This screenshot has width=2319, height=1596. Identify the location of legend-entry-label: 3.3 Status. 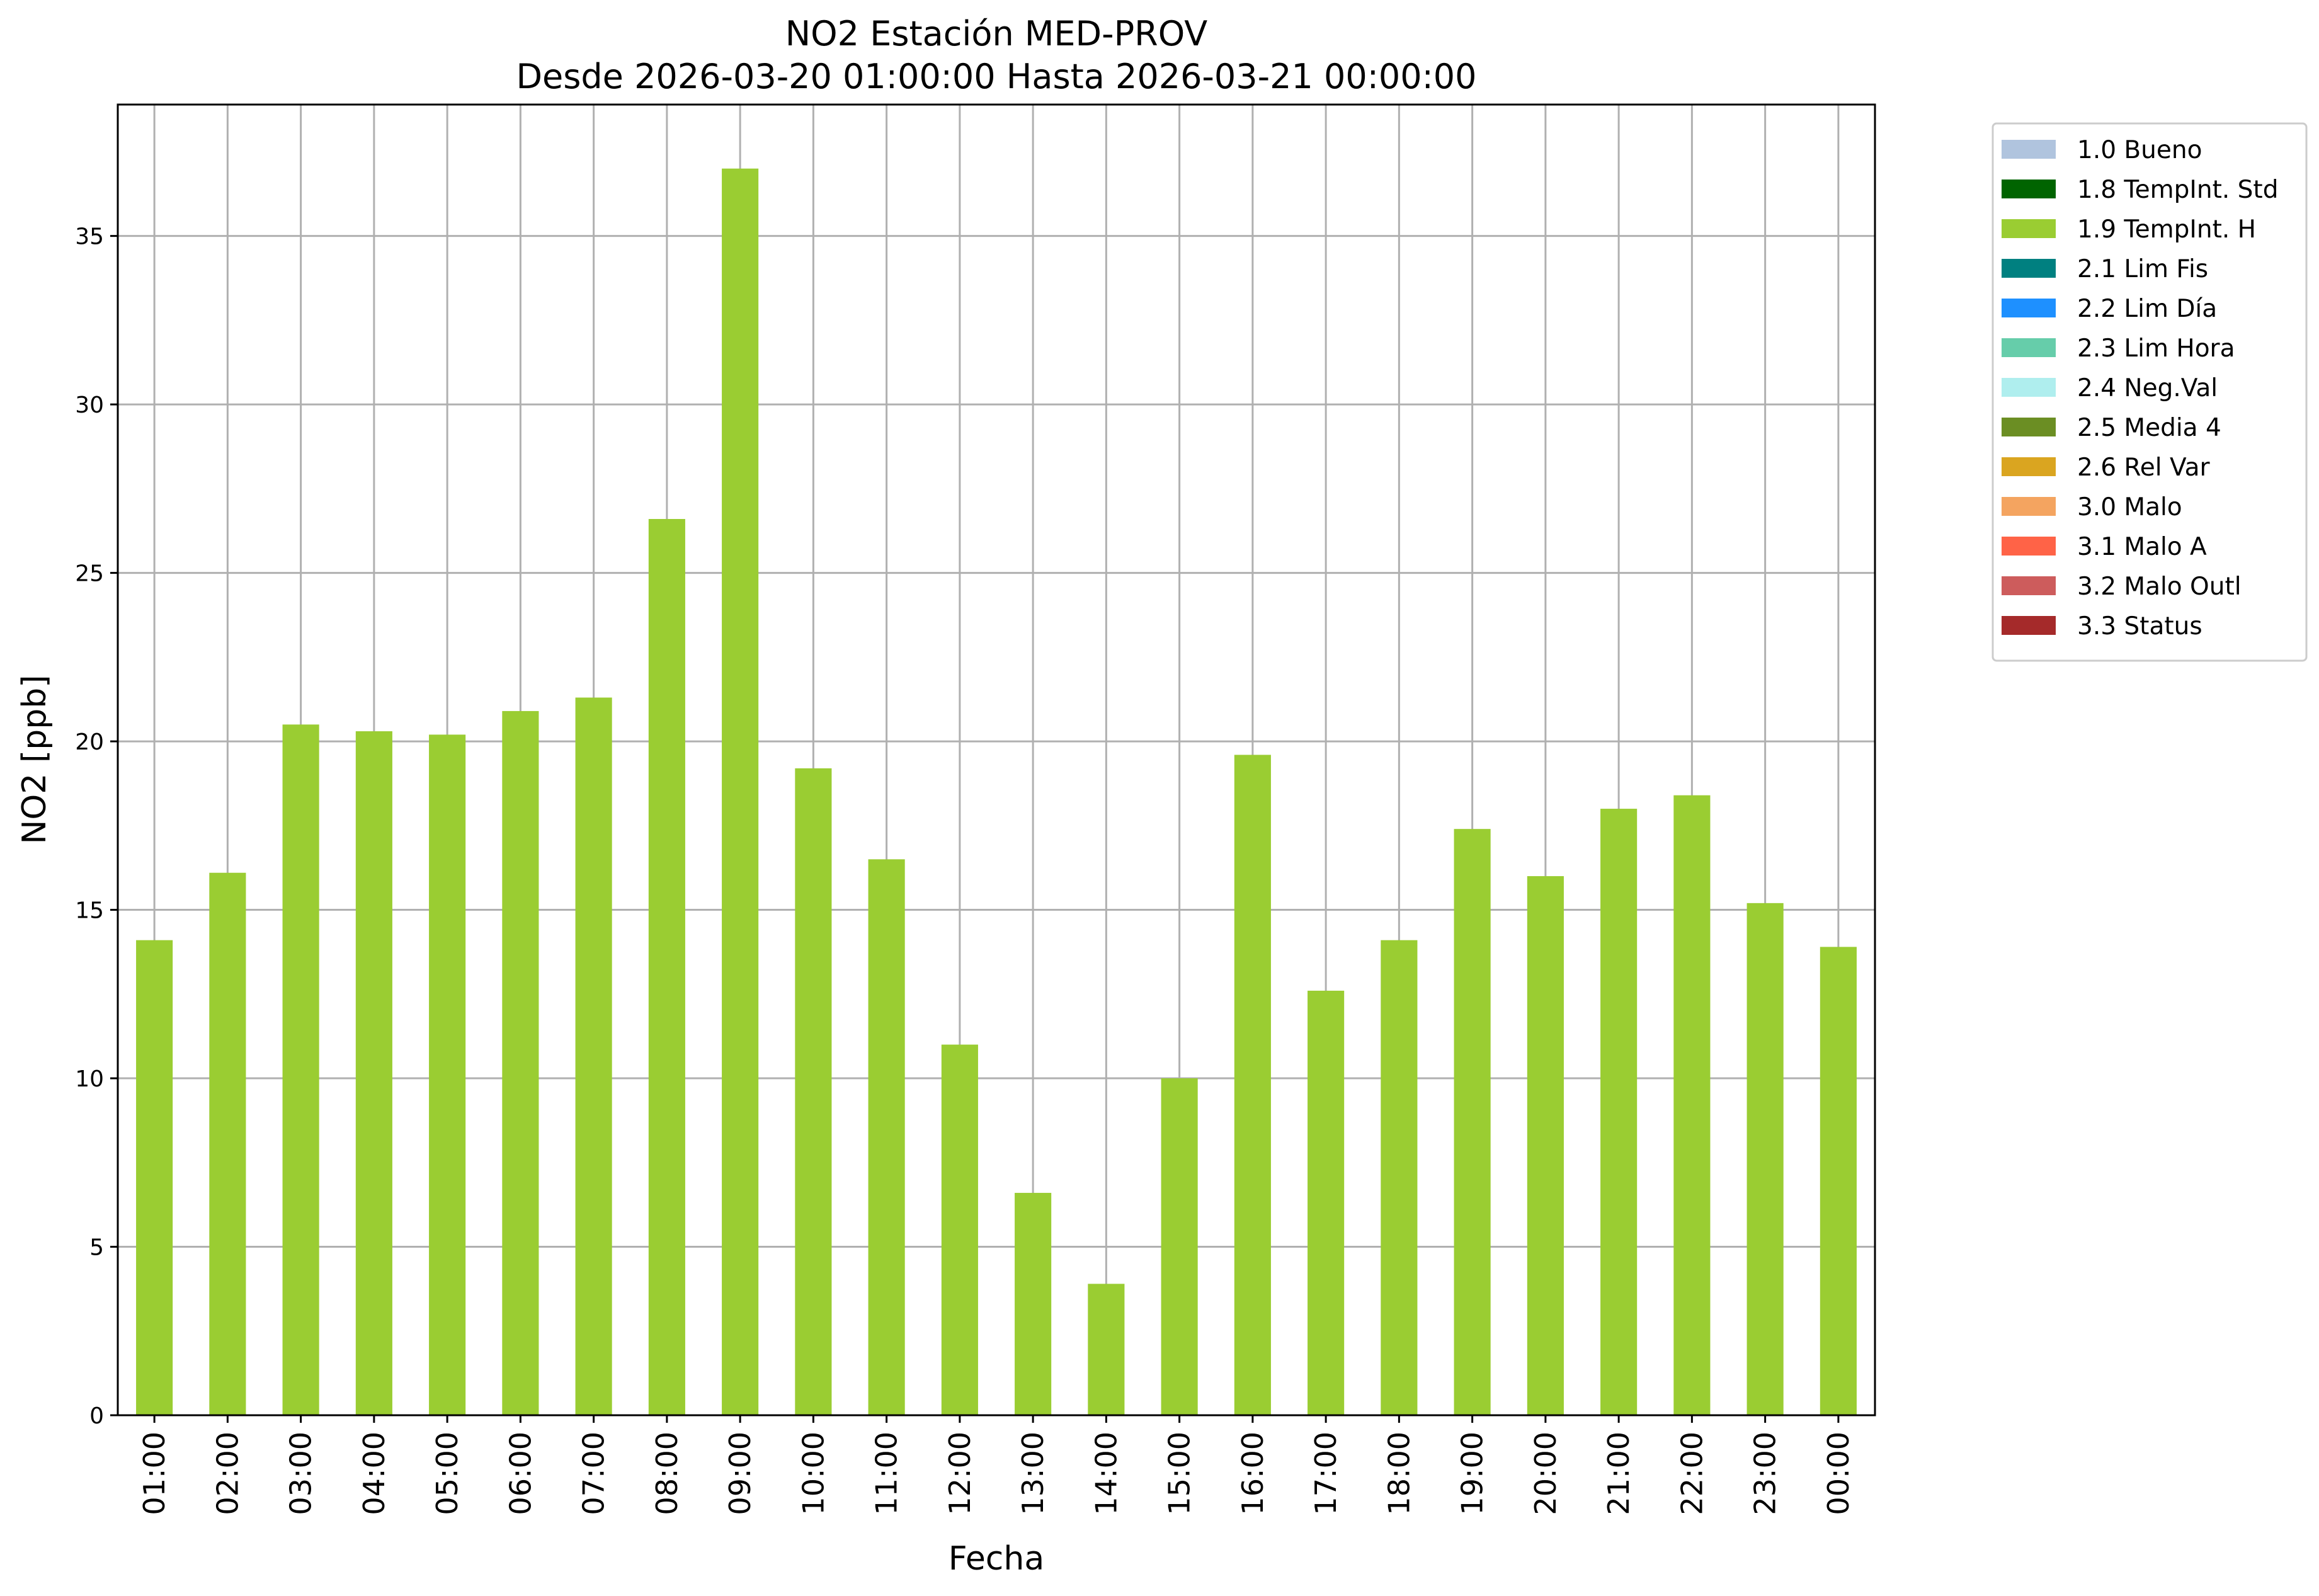
(2139, 626).